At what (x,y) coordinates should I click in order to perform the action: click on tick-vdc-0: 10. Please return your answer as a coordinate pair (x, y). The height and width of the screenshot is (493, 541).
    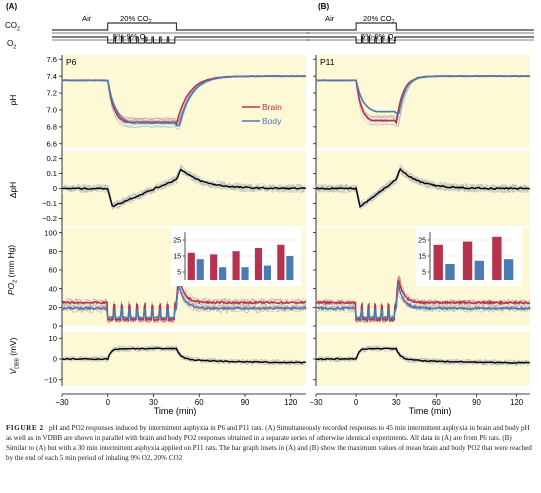
    Looking at the image, I should click on (53, 338).